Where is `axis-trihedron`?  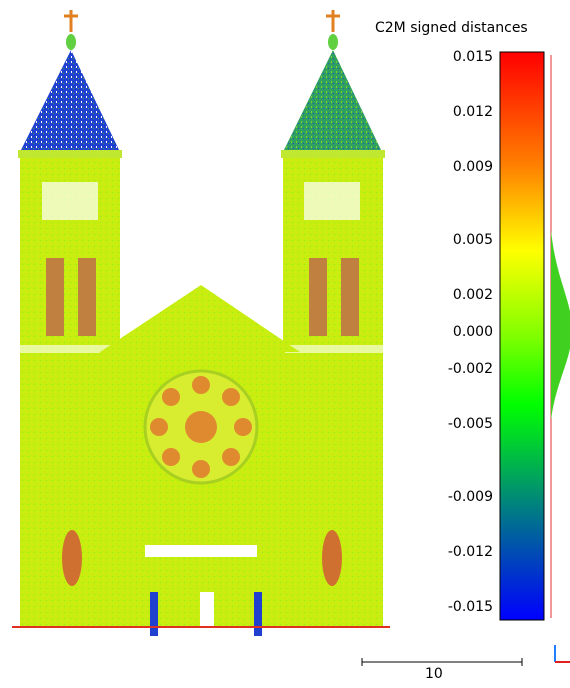 axis-trihedron is located at coordinates (562, 654).